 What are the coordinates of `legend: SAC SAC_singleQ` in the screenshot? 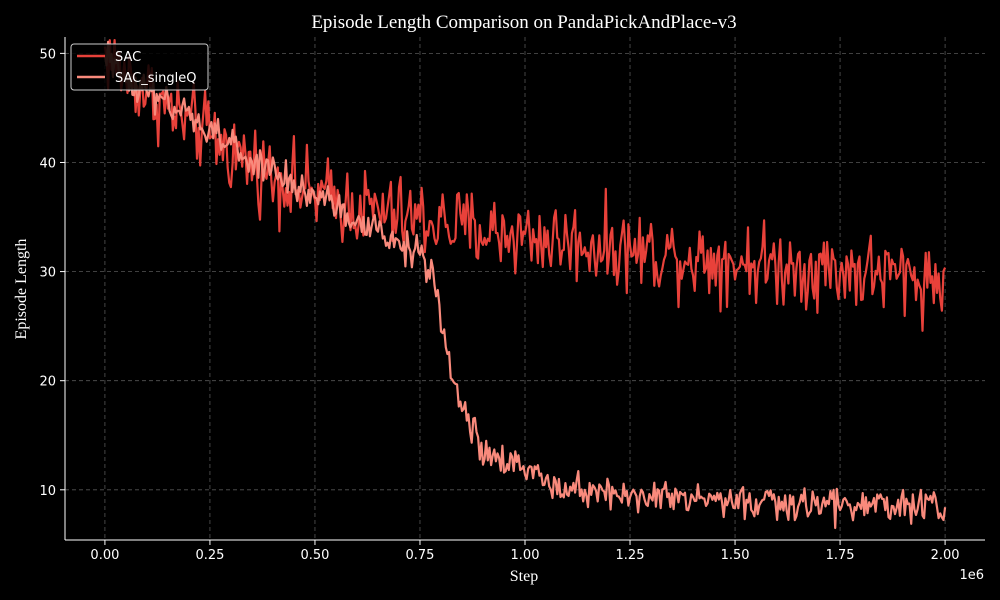 It's located at (139, 67).